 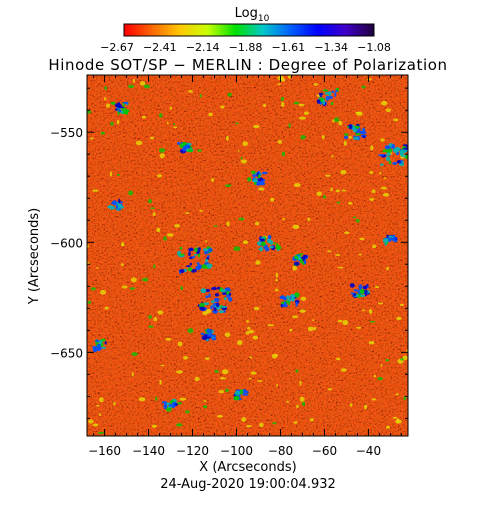 I want to click on x-tick-label: −160, so click(x=104, y=451).